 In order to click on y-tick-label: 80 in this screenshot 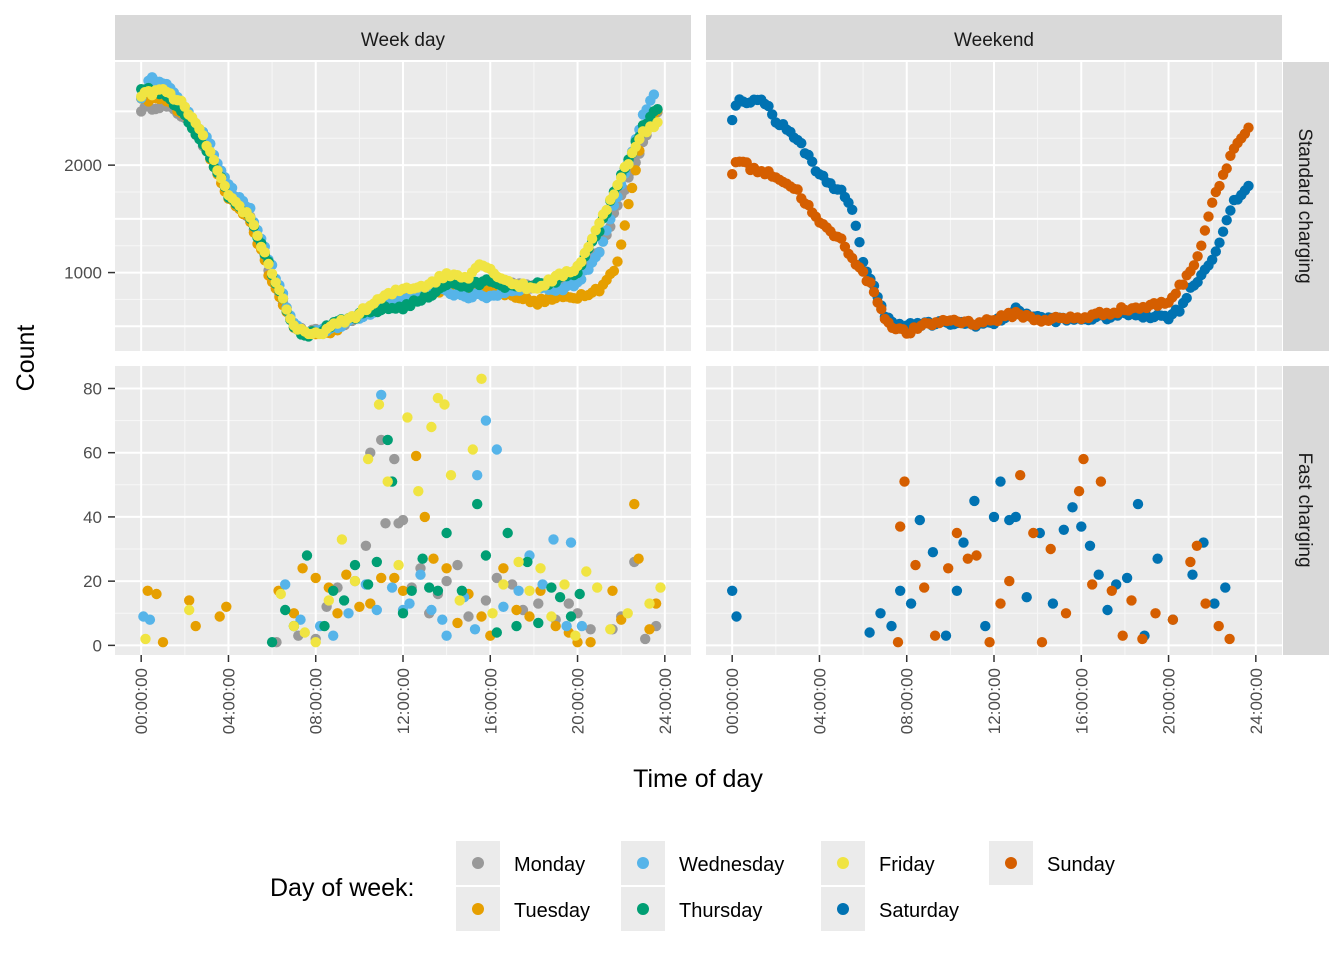, I will do `click(92, 388)`.